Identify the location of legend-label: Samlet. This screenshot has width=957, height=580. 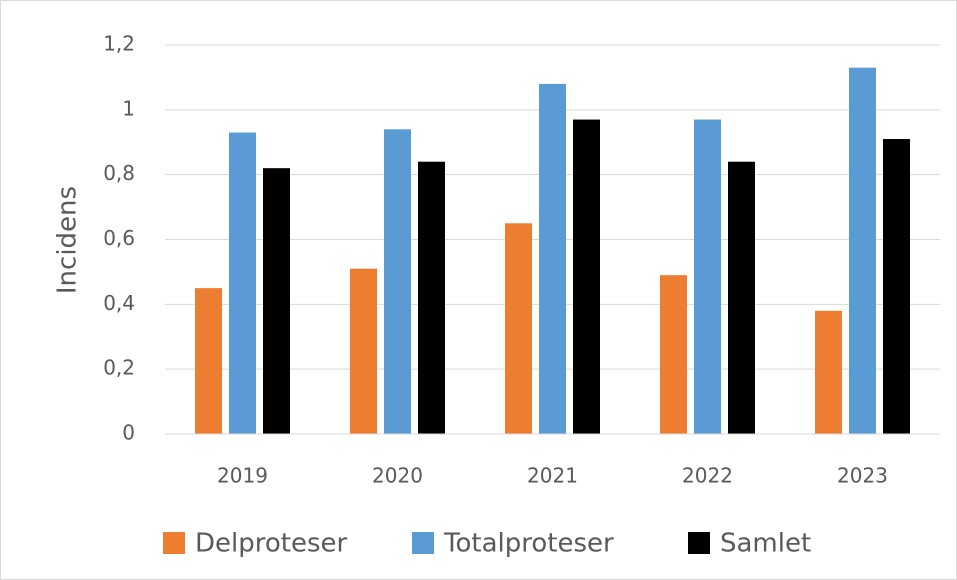
(765, 544).